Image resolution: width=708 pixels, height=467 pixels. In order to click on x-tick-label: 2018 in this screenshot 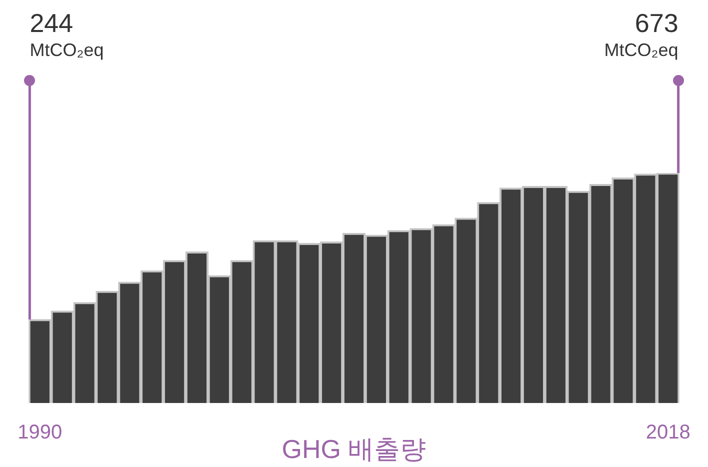, I will do `click(668, 433)`.